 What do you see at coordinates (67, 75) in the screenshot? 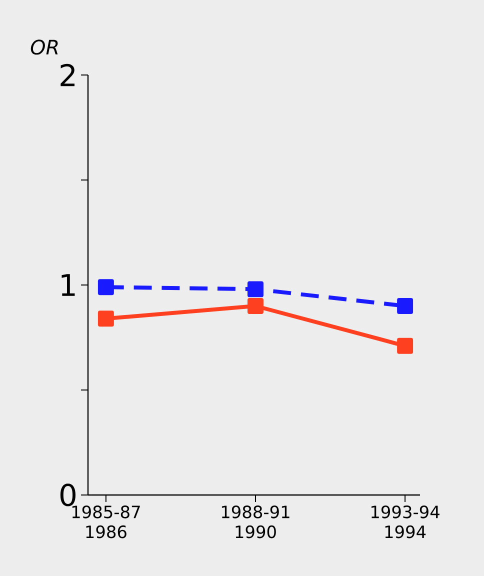
I see `y-tick-label: 2` at bounding box center [67, 75].